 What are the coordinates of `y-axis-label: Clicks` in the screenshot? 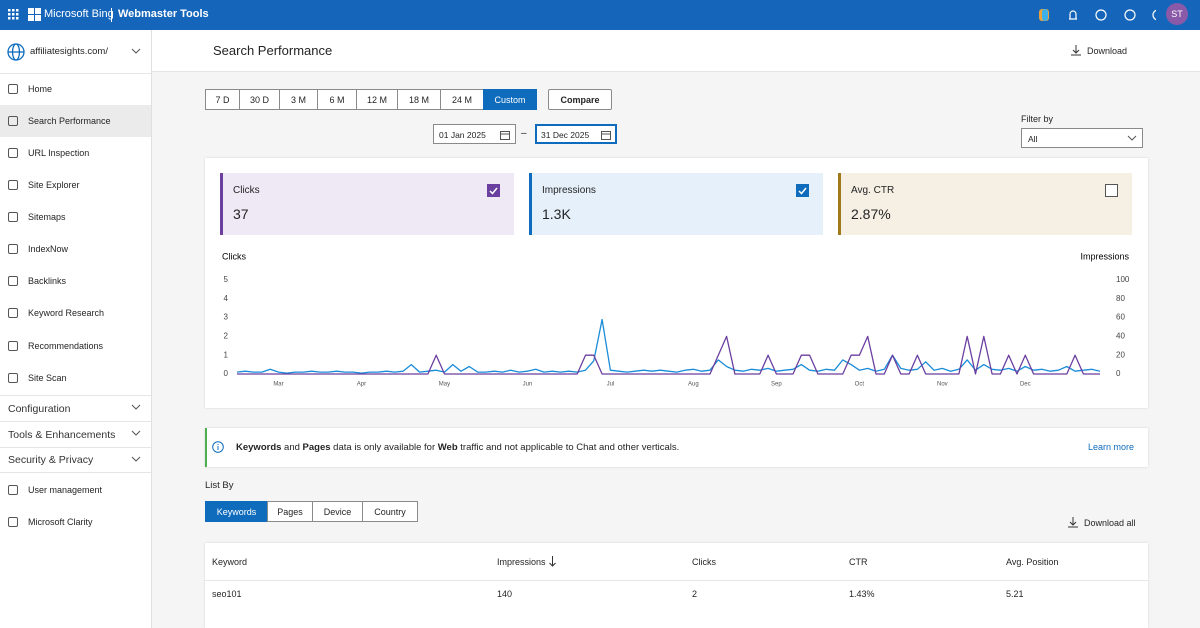 It's located at (234, 256).